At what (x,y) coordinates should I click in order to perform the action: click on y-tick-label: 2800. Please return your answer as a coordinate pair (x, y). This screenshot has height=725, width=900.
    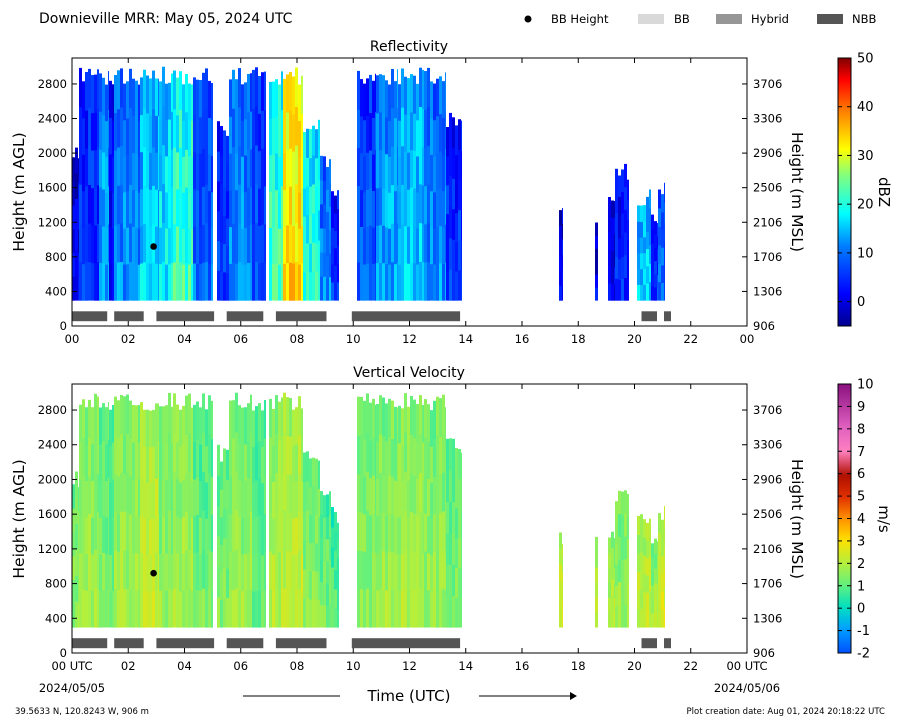
    Looking at the image, I should click on (52, 84).